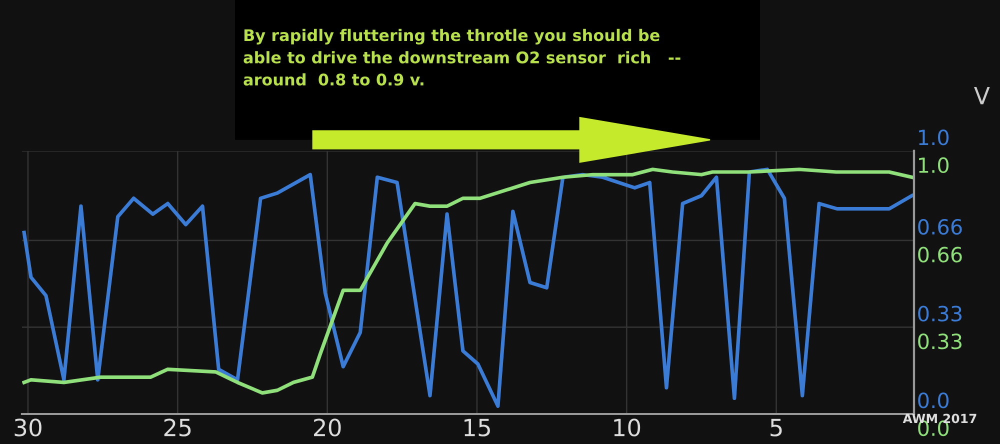 The image size is (1000, 444). What do you see at coordinates (627, 427) in the screenshot?
I see `x-tick-label: 10` at bounding box center [627, 427].